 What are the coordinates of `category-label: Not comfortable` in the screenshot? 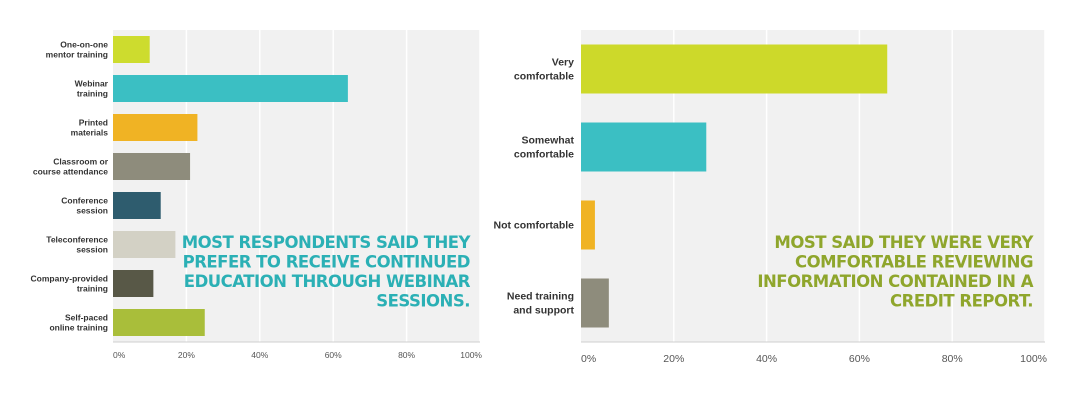 It's located at (533, 226).